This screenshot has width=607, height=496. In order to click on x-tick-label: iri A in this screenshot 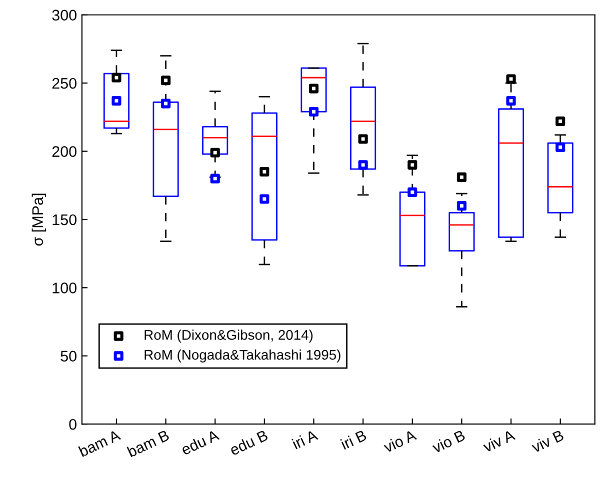, I will do `click(305, 439)`.